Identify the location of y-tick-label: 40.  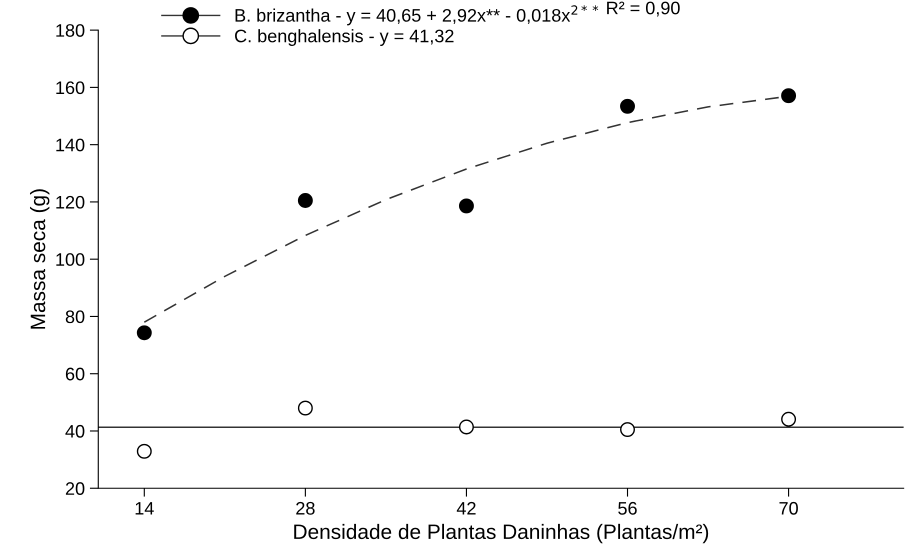
(74, 431).